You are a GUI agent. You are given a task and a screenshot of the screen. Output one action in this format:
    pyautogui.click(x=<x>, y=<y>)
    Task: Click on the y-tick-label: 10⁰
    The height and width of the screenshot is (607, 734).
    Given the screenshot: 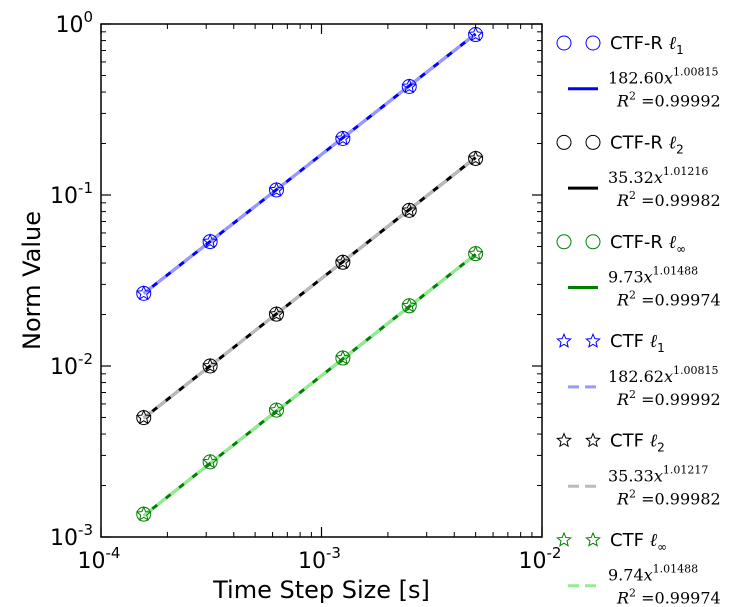 What is the action you would take?
    pyautogui.click(x=74, y=23)
    